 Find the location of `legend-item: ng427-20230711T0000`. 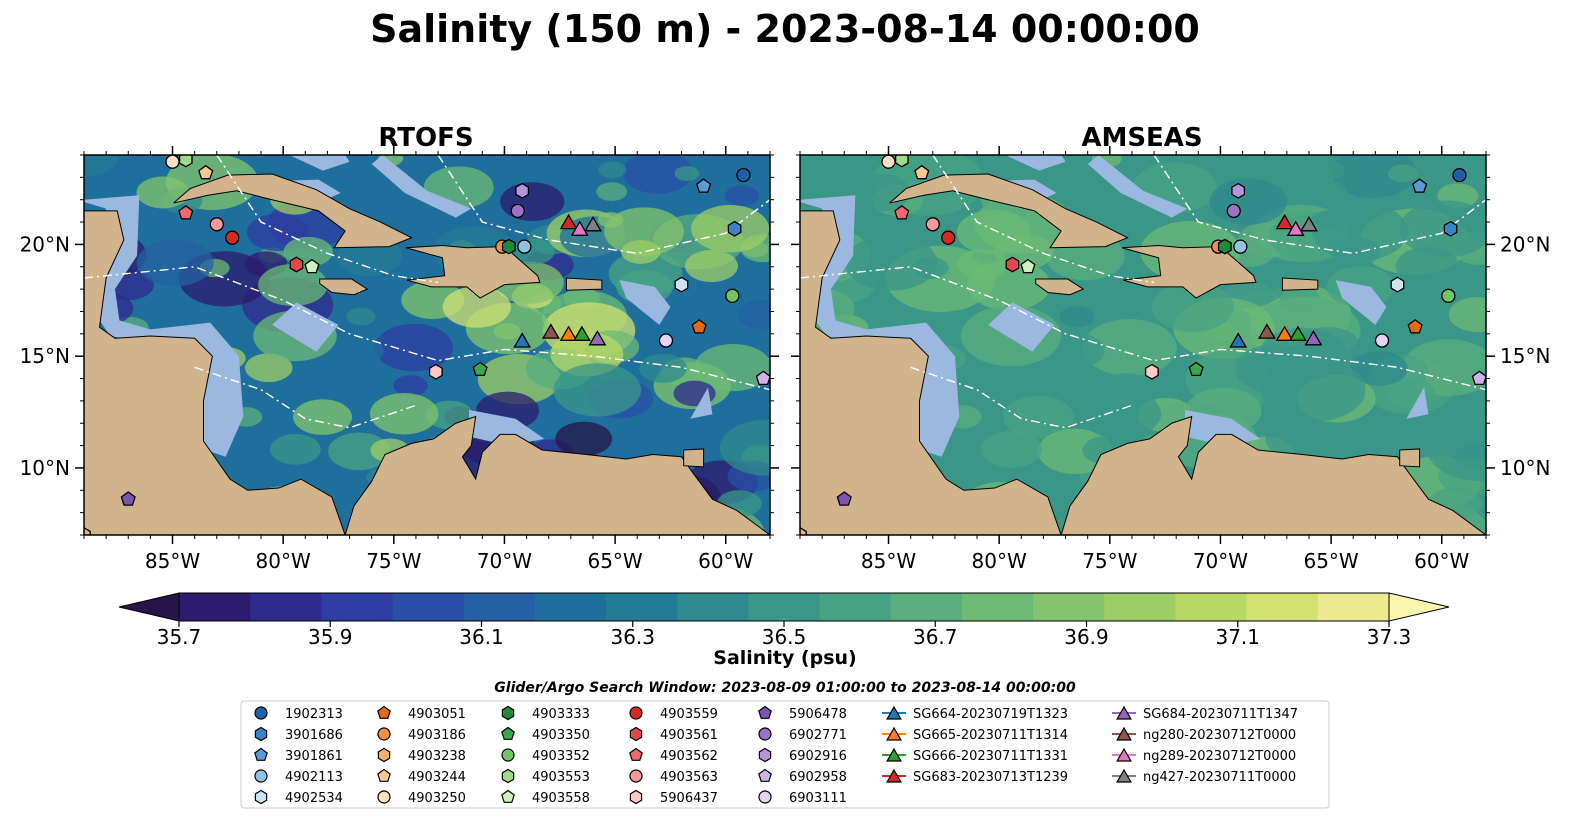

legend-item: ng427-20230711T0000 is located at coordinates (1204, 776).